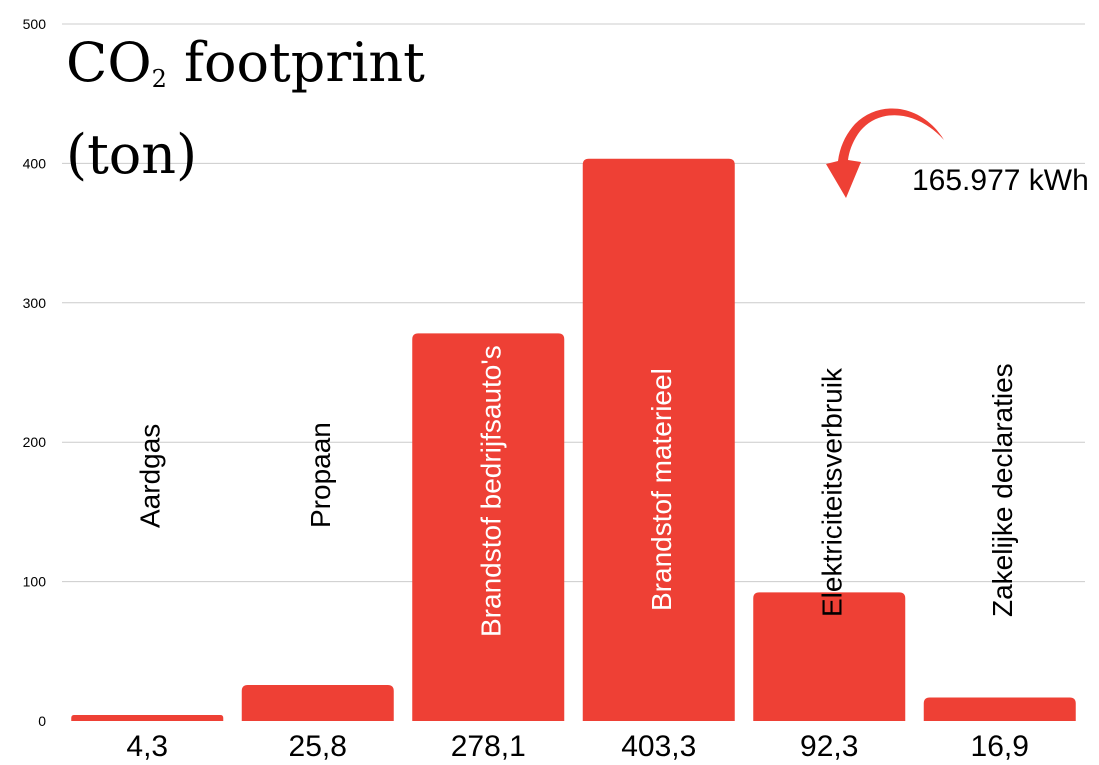 The width and height of the screenshot is (1099, 765). What do you see at coordinates (1000, 745) in the screenshot?
I see `bar-value-label: 16,9` at bounding box center [1000, 745].